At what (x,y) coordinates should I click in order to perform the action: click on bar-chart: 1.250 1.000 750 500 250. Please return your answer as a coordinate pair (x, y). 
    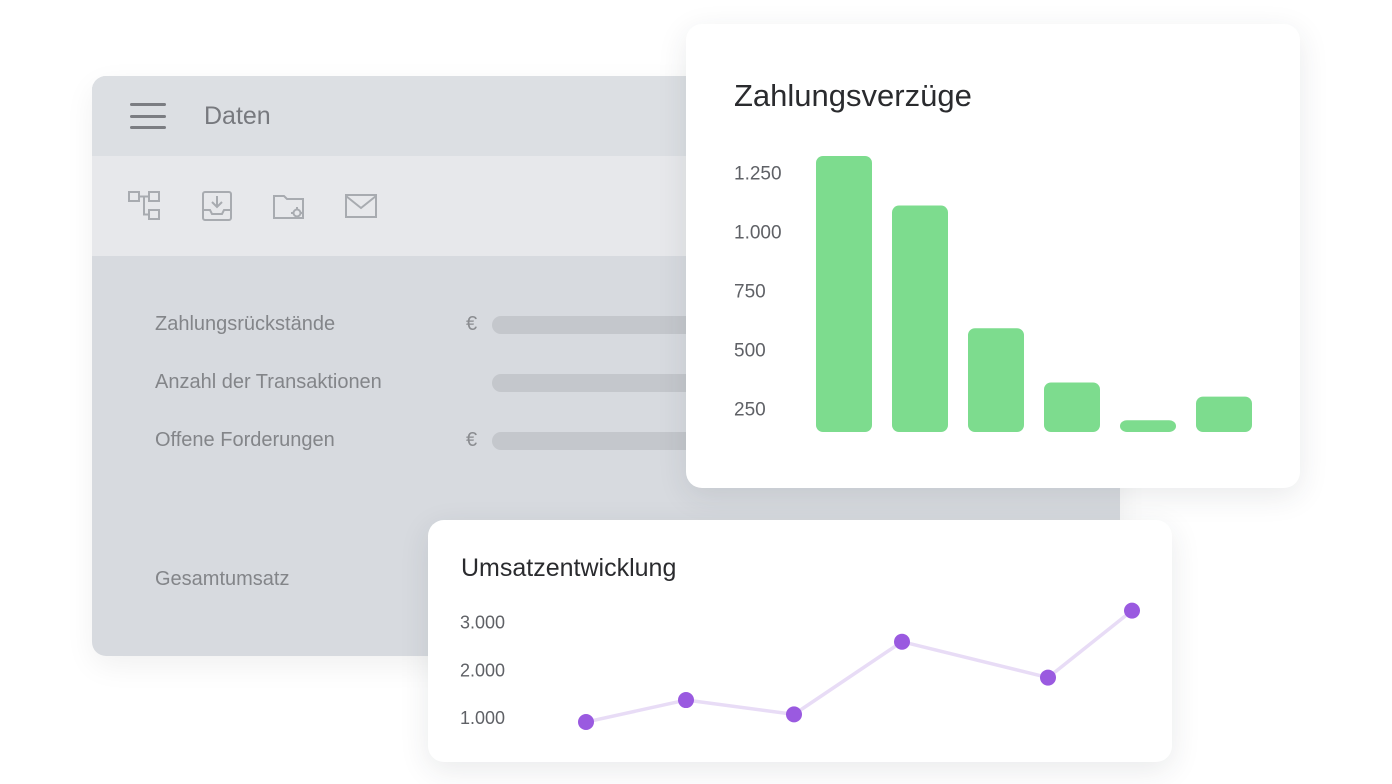
    Looking at the image, I should click on (993, 294).